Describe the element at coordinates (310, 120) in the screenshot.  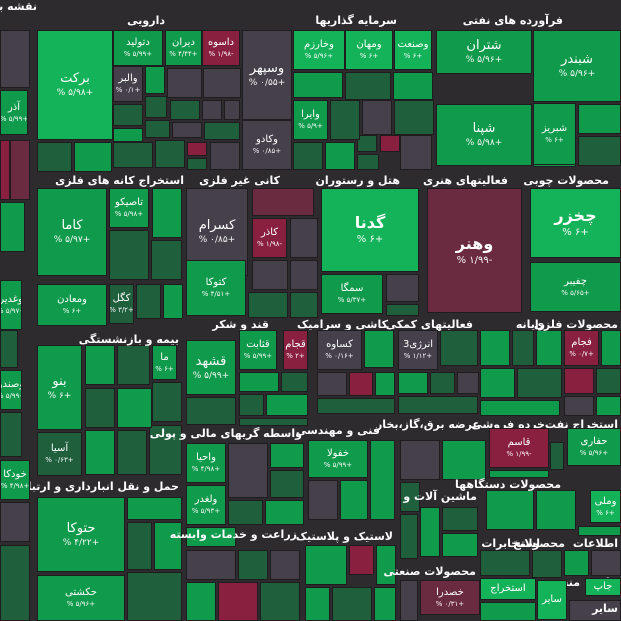
I see `stock-tile: وایرا % ۵/۹+` at that location.